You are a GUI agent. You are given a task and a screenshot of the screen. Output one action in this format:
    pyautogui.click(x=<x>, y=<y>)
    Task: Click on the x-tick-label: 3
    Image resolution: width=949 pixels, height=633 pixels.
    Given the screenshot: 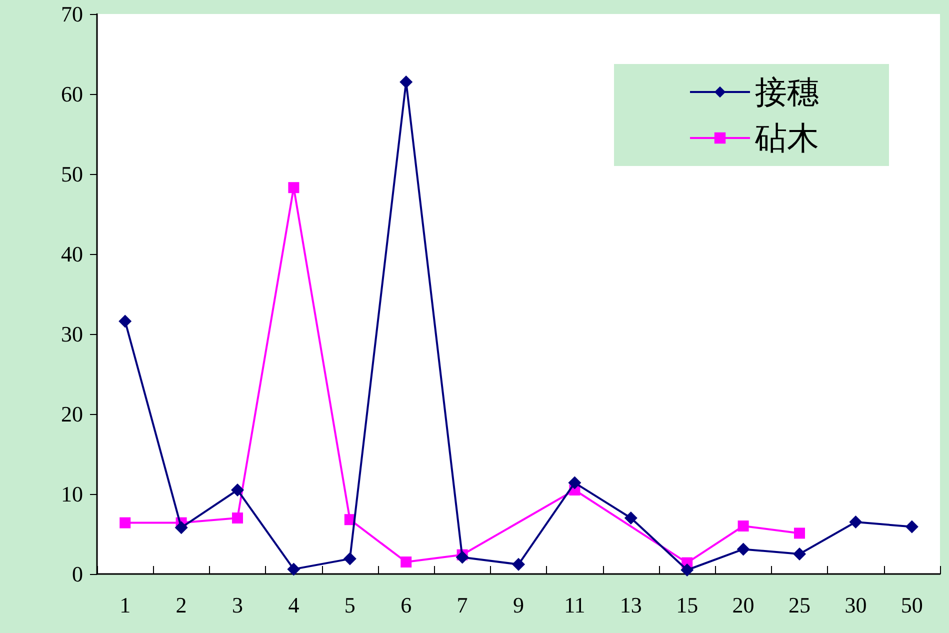 What is the action you would take?
    pyautogui.click(x=237, y=605)
    